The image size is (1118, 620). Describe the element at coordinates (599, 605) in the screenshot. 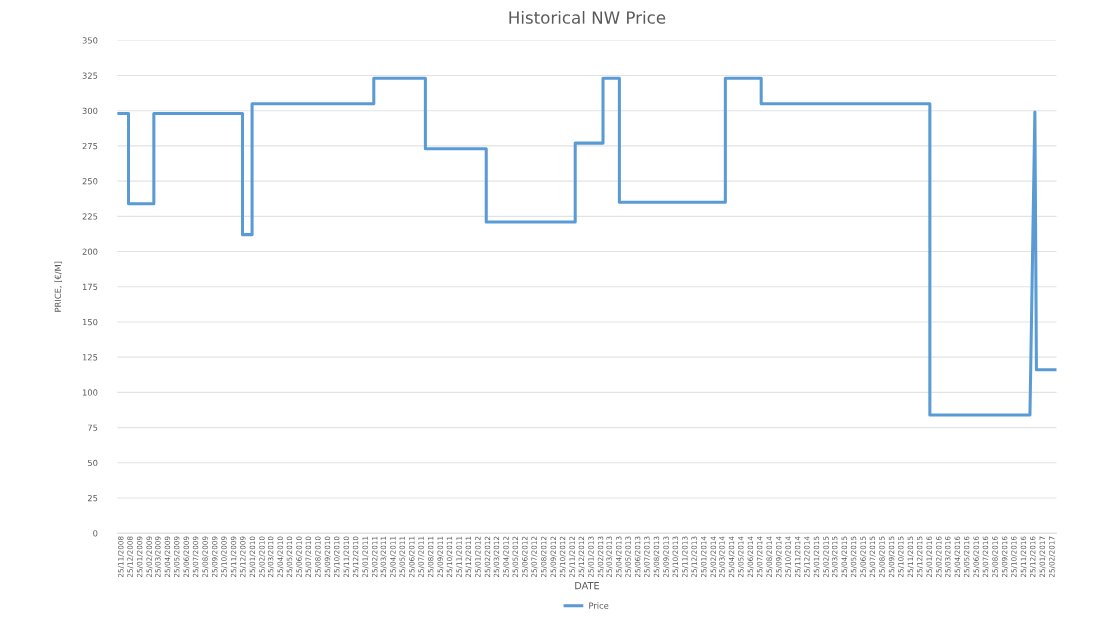

I see `legend-label: Price` at that location.